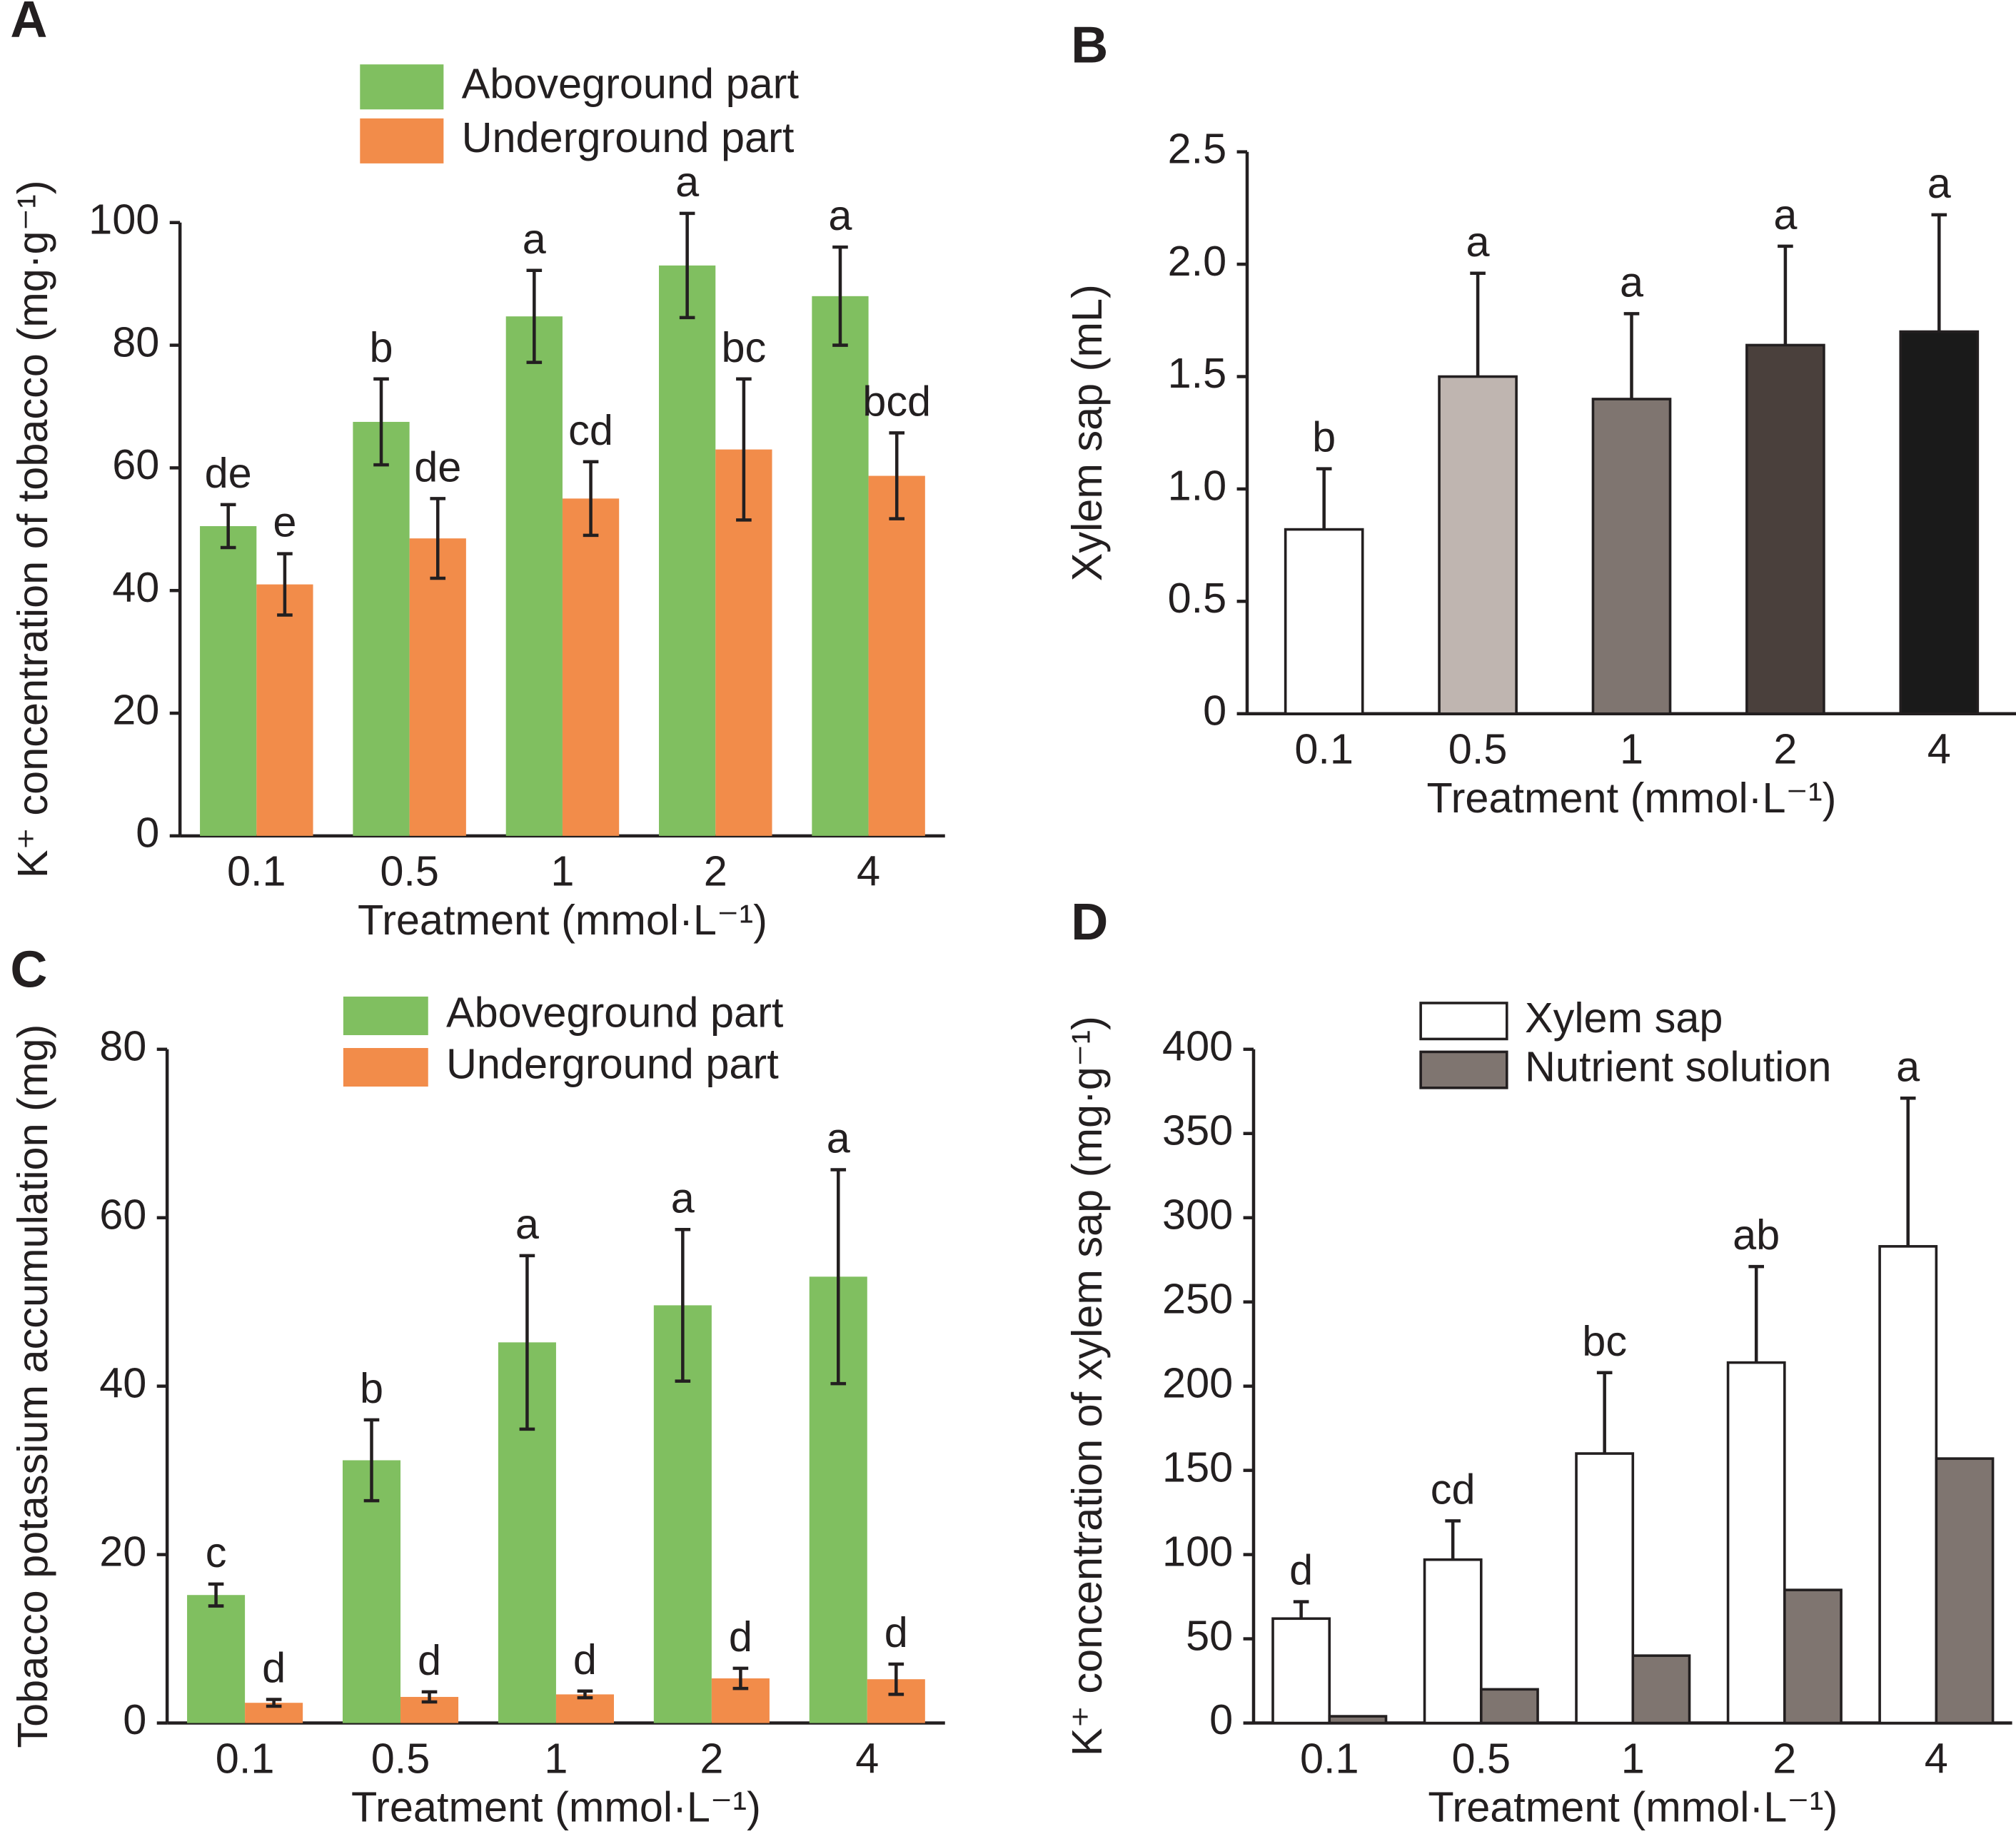 This screenshot has height=1844, width=2016. What do you see at coordinates (1197, 1298) in the screenshot?
I see `y-tick-label: 250` at bounding box center [1197, 1298].